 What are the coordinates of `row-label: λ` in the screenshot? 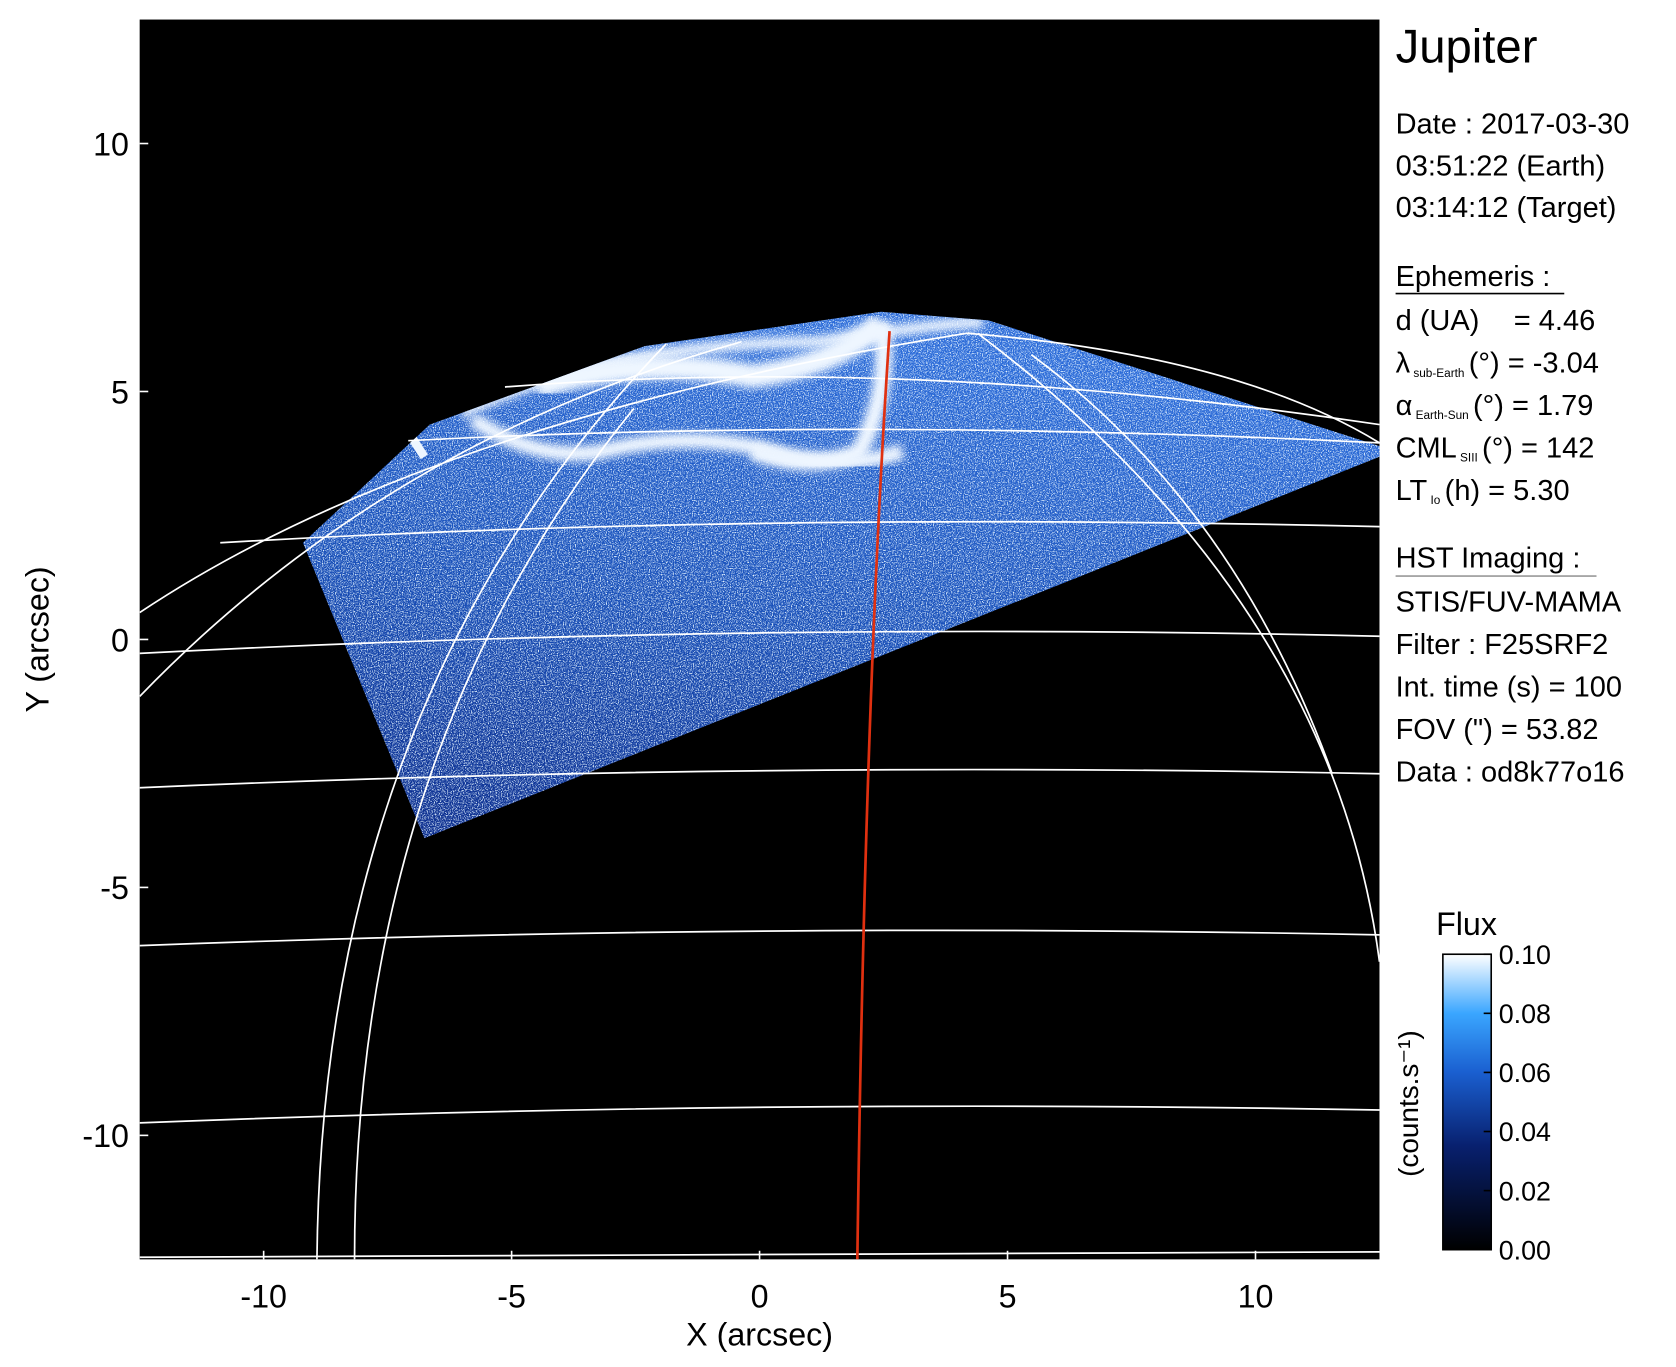 It's located at (1403, 363).